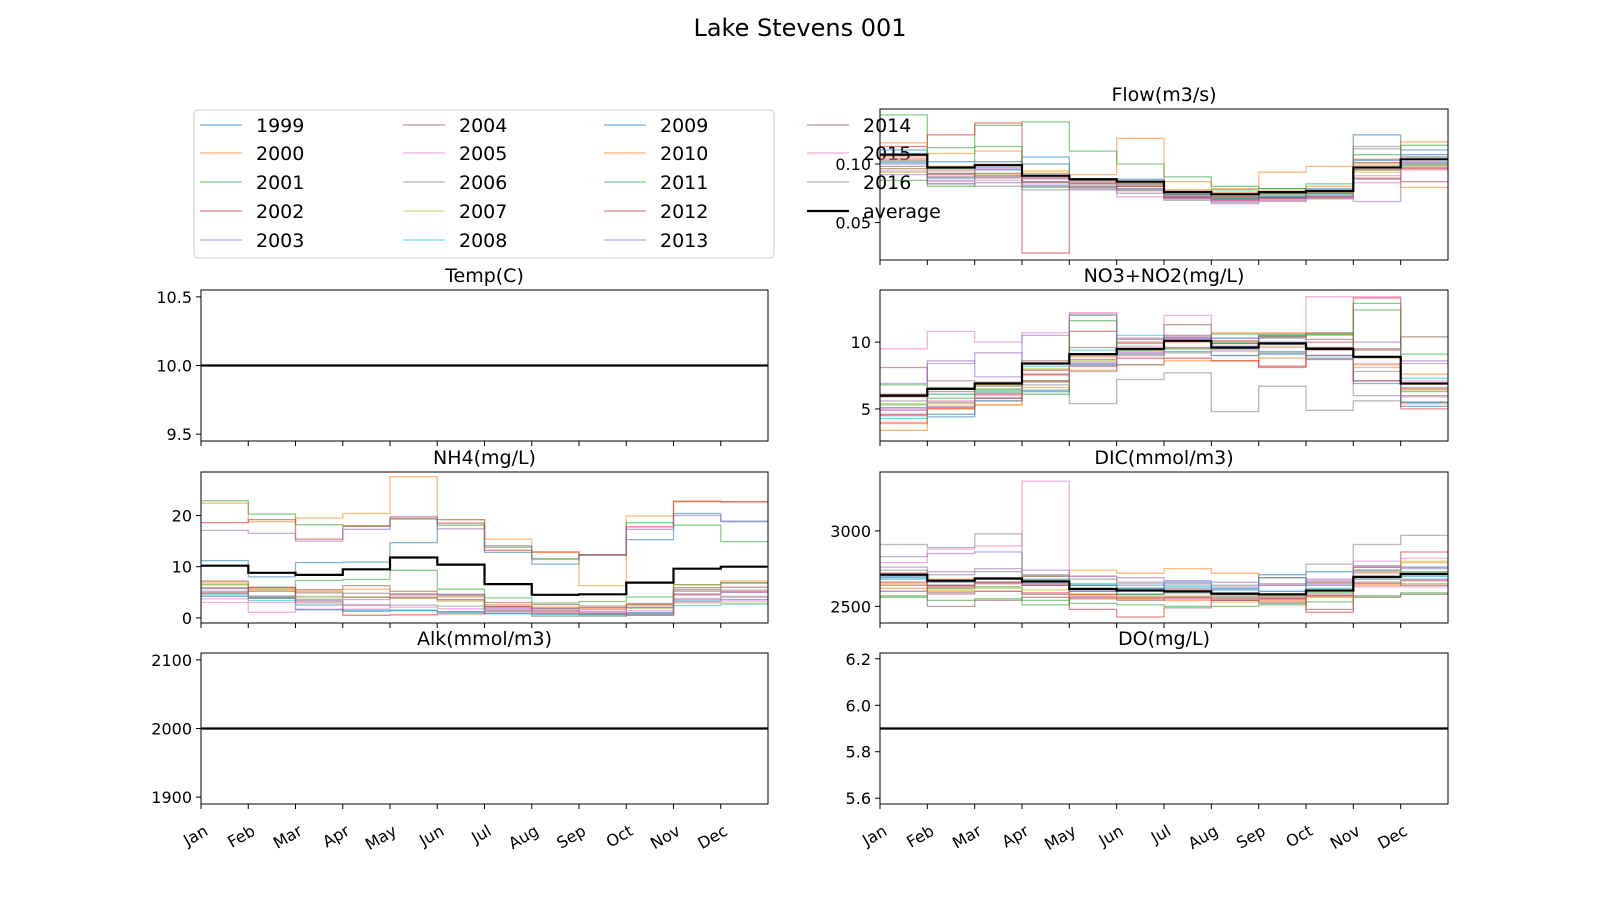  Describe the element at coordinates (850, 606) in the screenshot. I see `y-tick-label: 2500` at that location.